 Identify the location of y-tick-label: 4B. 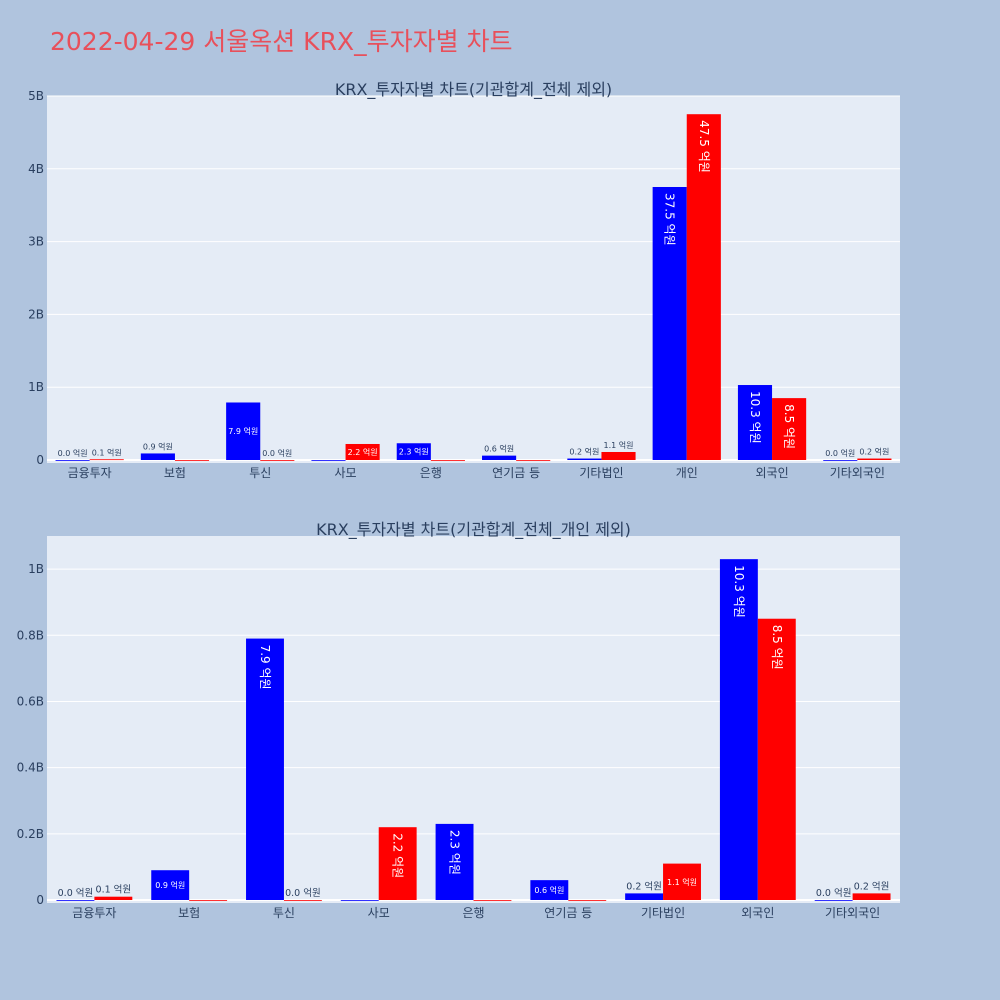
(36, 169).